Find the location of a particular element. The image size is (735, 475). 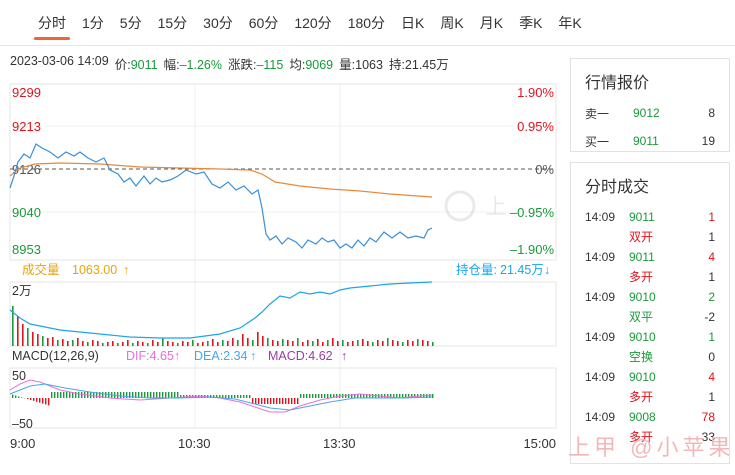

time-tick: 15:00 is located at coordinates (539, 443).